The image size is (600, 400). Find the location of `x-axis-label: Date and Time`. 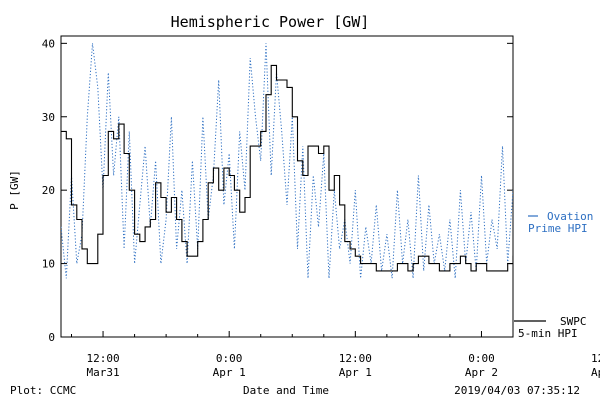

x-axis-label: Date and Time is located at coordinates (286, 390).